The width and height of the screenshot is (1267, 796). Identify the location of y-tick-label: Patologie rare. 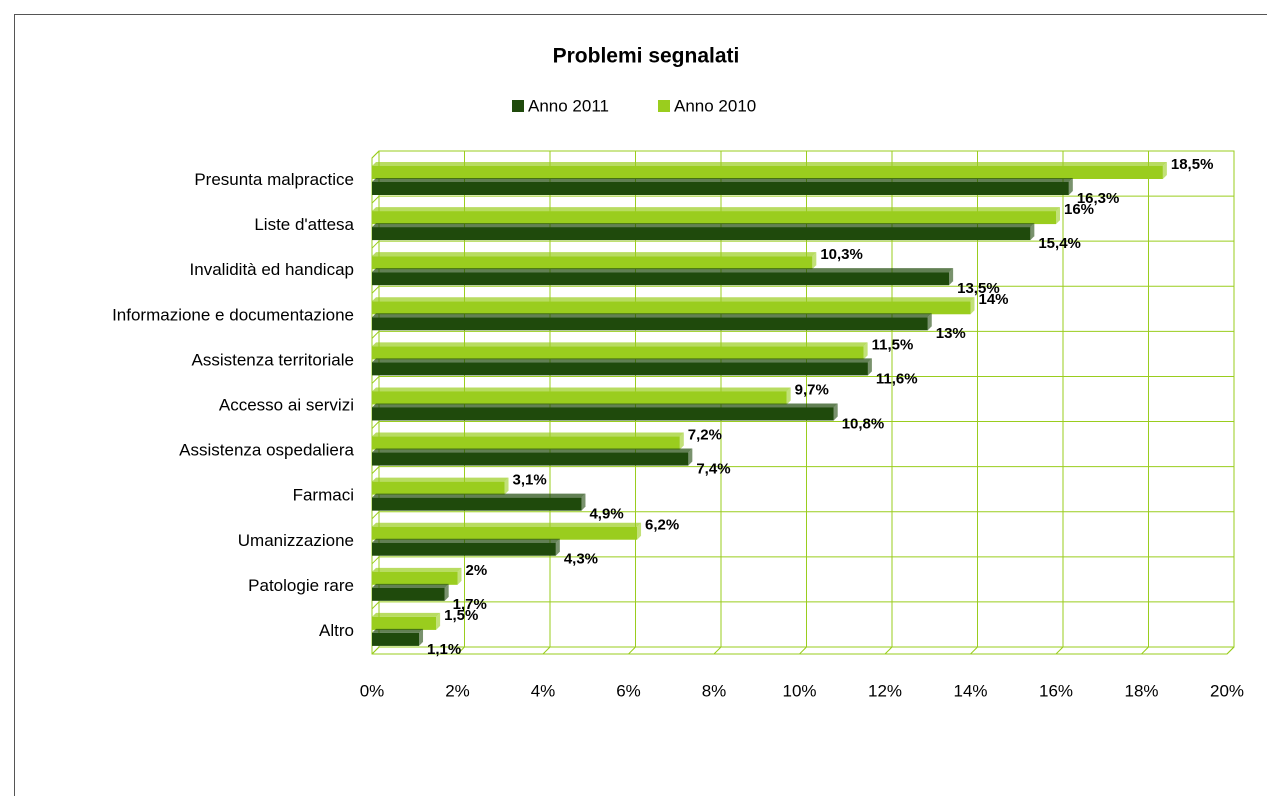
(301, 585).